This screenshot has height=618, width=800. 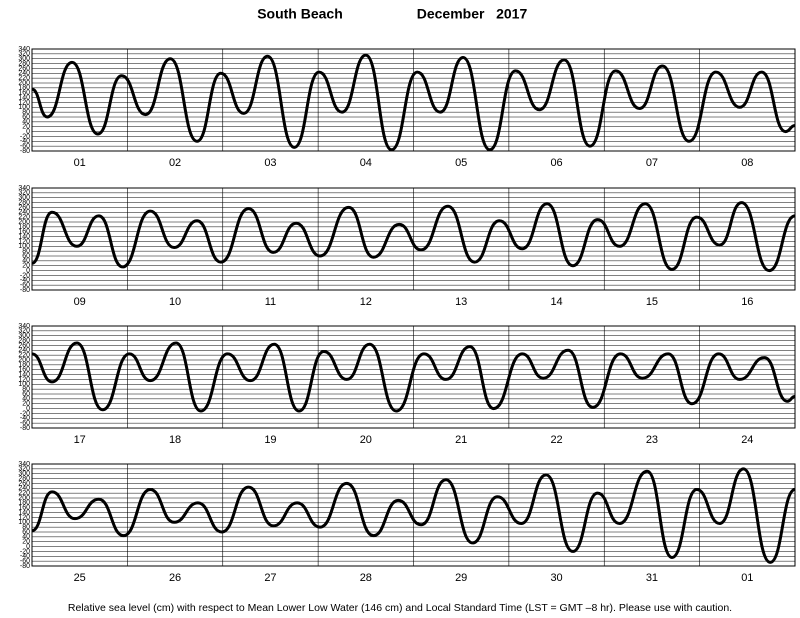 What do you see at coordinates (461, 578) in the screenshot?
I see `day-label: 29` at bounding box center [461, 578].